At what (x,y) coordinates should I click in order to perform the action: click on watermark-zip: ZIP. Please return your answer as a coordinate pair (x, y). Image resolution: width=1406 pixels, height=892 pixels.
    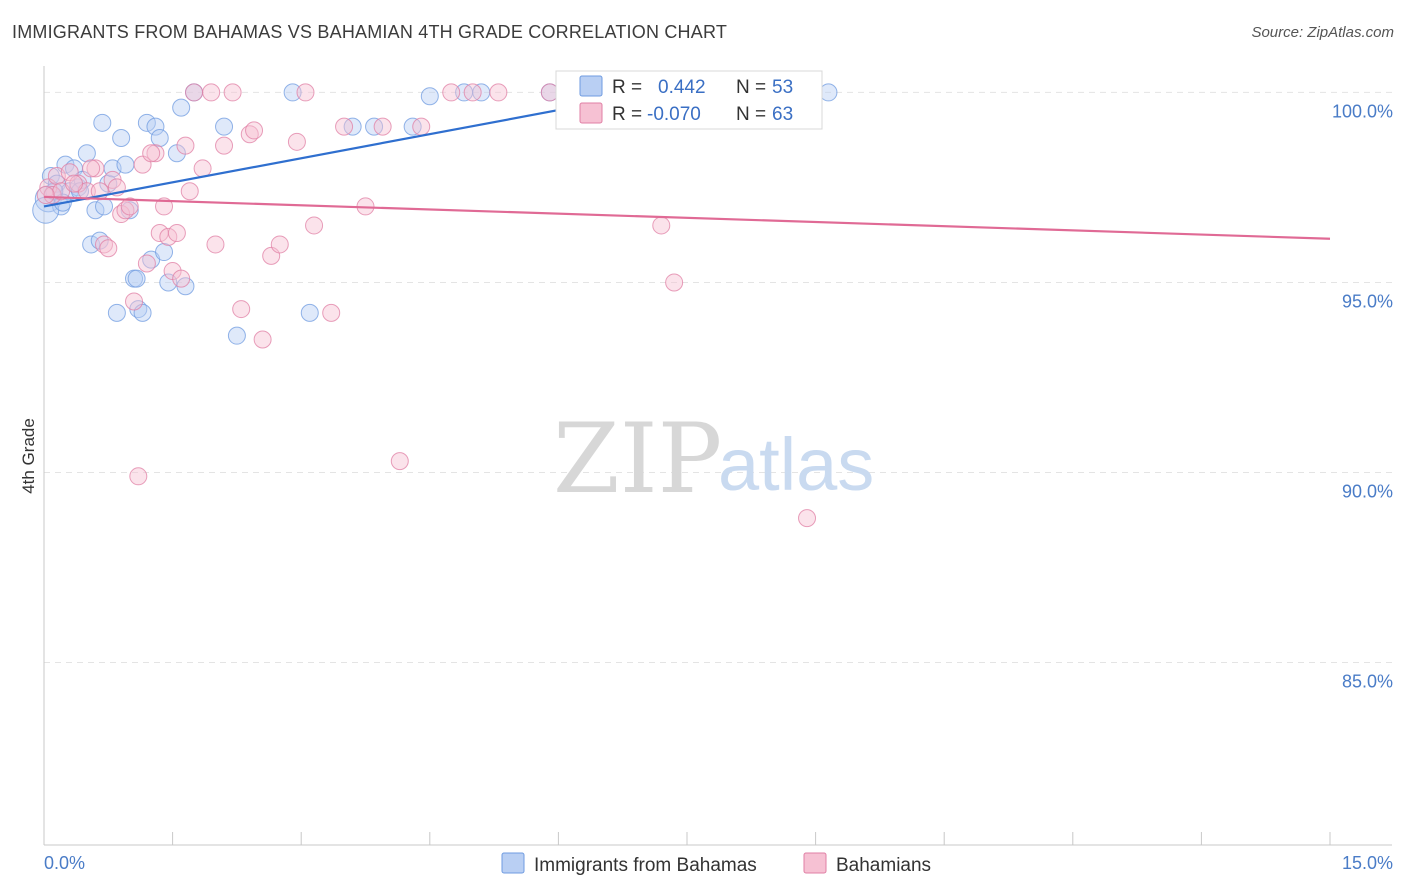
    Looking at the image, I should click on (637, 459).